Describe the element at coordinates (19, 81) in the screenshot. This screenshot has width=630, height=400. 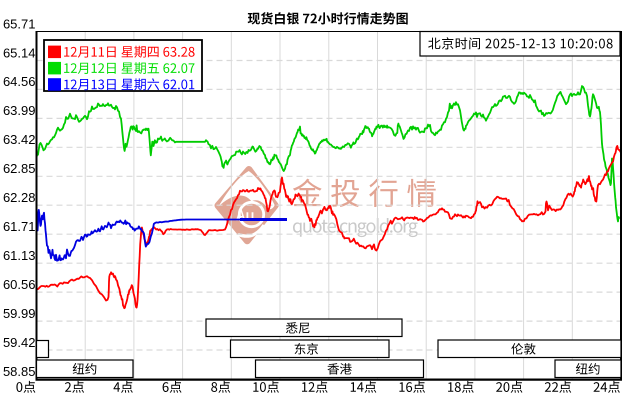
I see `svg-text: 64.56` at that location.